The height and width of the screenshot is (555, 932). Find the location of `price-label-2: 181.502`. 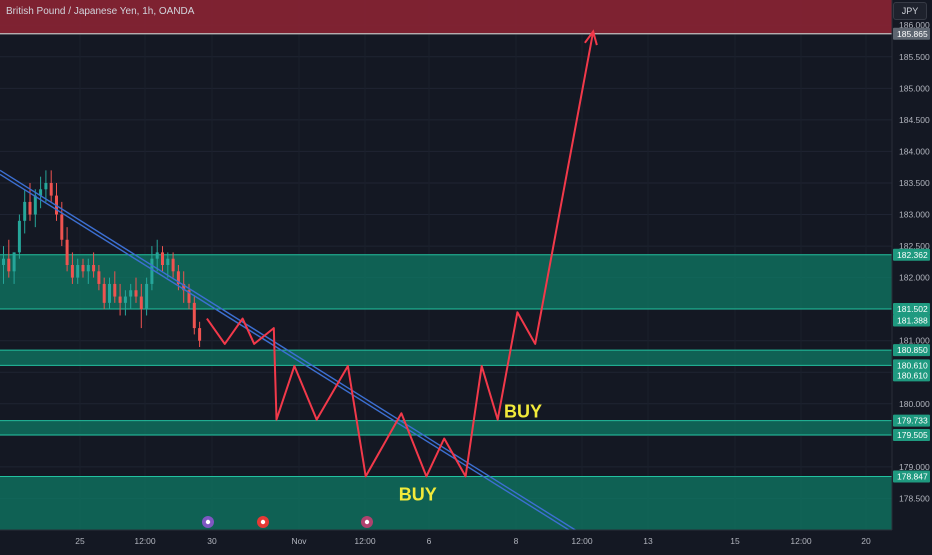

price-label-2: 181.502 is located at coordinates (912, 309).